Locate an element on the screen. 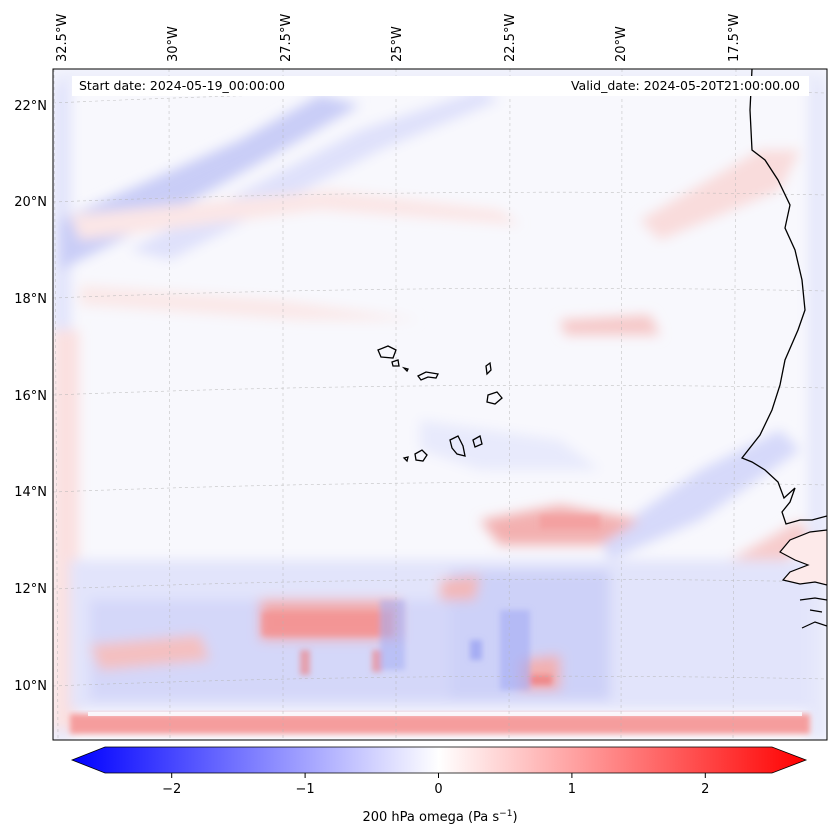  omega-field-detail is located at coordinates (431, 602).